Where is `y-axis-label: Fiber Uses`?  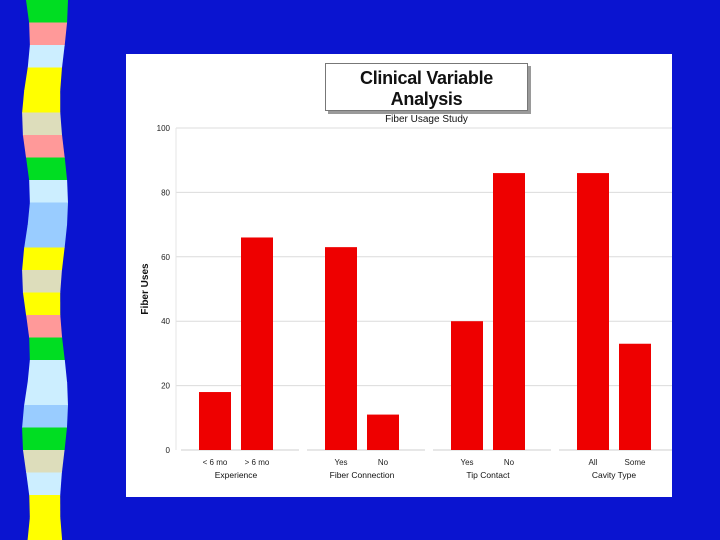
y-axis-label: Fiber Uses is located at coordinates (145, 289).